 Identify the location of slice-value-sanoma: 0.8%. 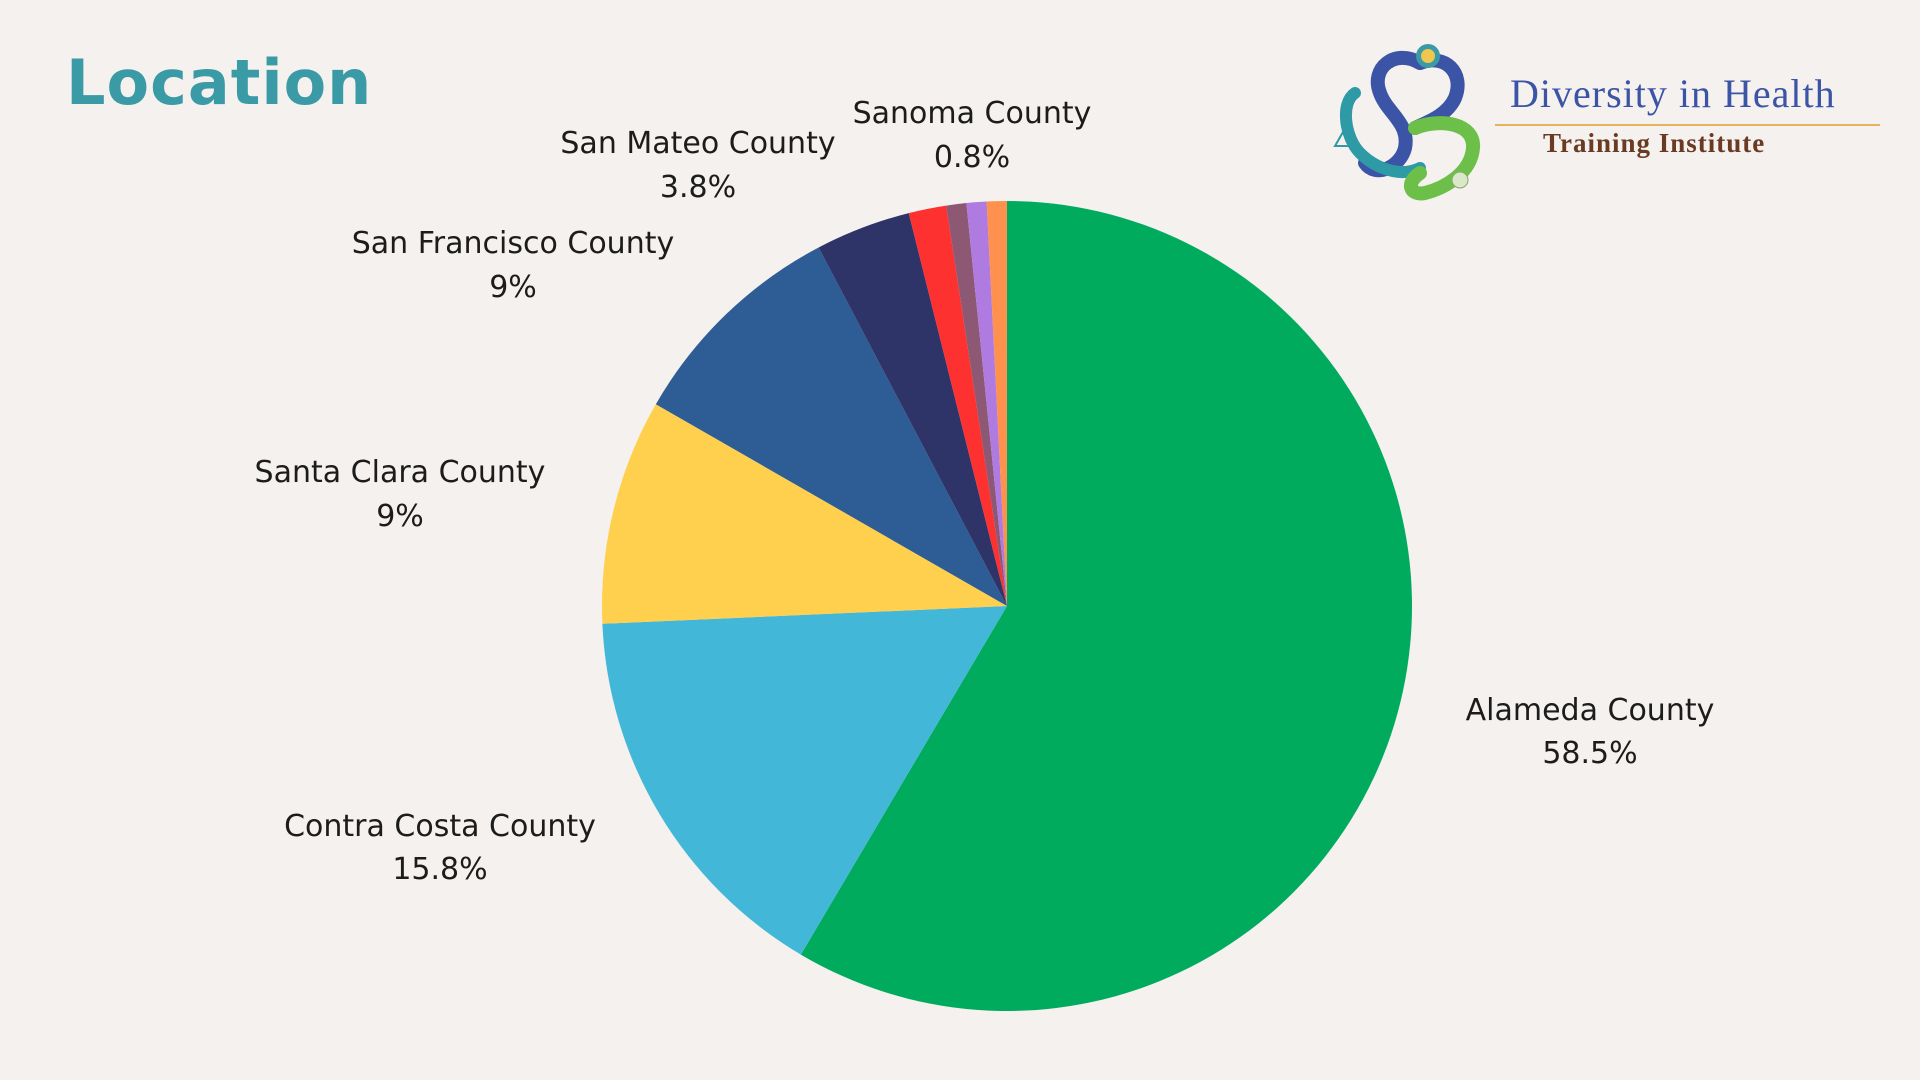
(972, 157).